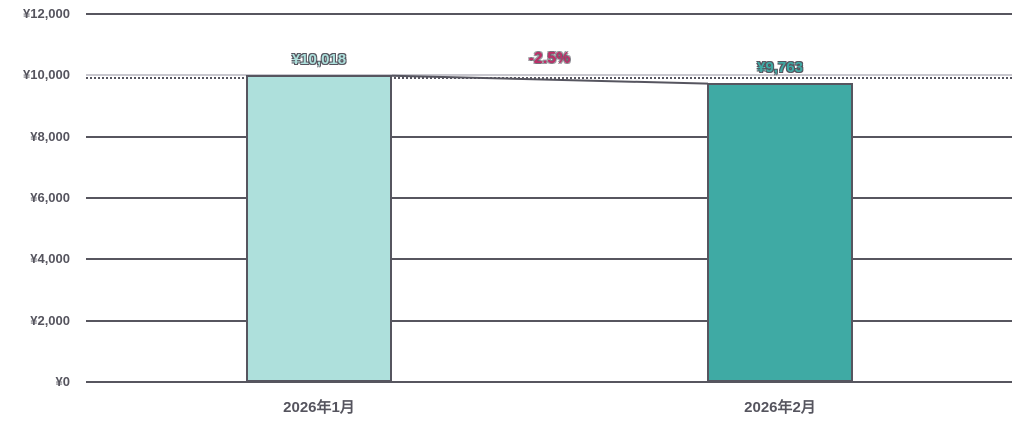  What do you see at coordinates (46, 75) in the screenshot?
I see `y-tick-label-10000: ¥10,000` at bounding box center [46, 75].